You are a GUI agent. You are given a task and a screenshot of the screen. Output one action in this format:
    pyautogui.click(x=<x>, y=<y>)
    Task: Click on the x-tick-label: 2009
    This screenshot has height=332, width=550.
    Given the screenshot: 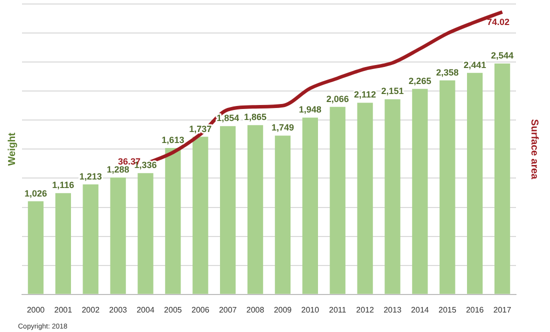 What is the action you would take?
    pyautogui.click(x=283, y=309)
    